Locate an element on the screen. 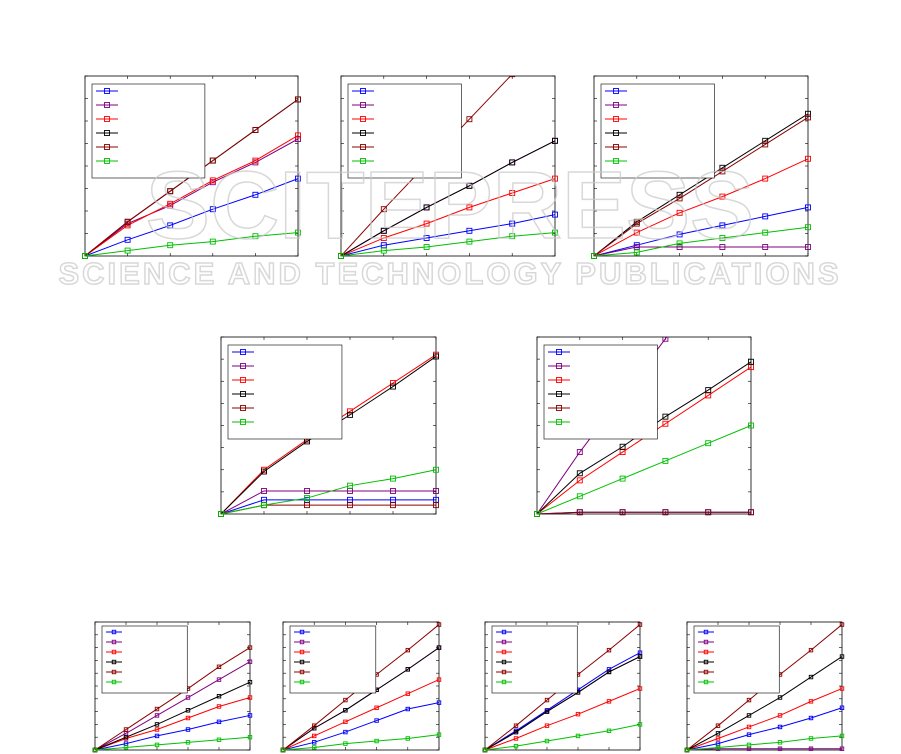 The height and width of the screenshot is (754, 901). legend-box is located at coordinates (404, 131).